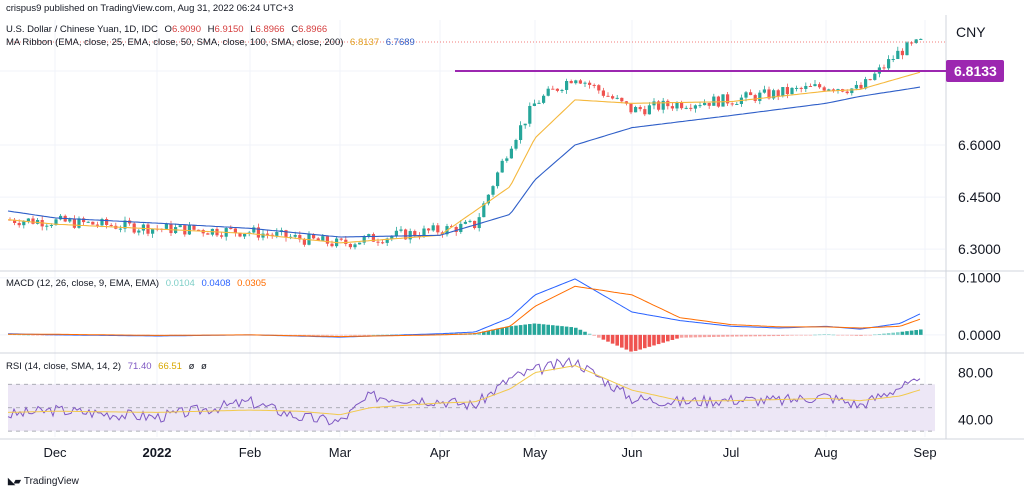 The image size is (1024, 494). I want to click on level-badge-text: 6.8133, so click(975, 71).